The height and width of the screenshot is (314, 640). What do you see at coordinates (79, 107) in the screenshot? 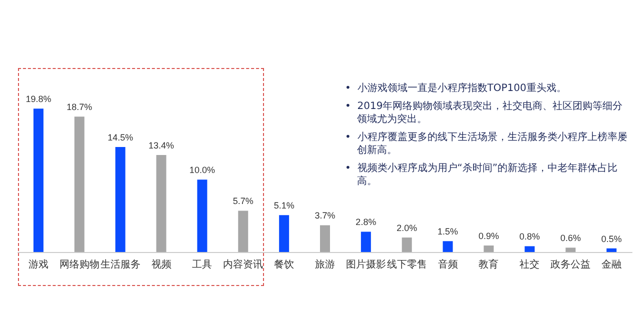
I see `data-label: 18.7%` at bounding box center [79, 107].